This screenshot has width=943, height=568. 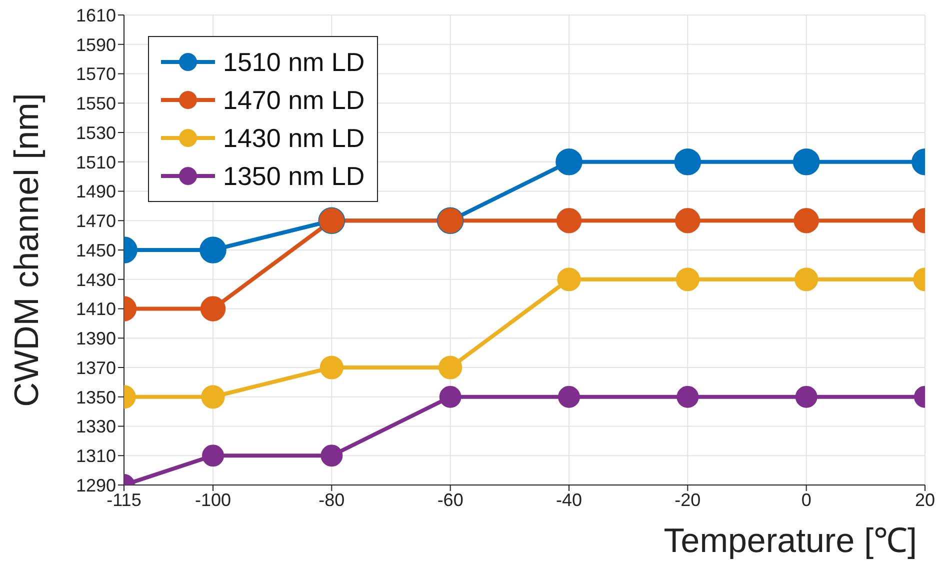 What do you see at coordinates (331, 500) in the screenshot?
I see `x-tick-label: -80` at bounding box center [331, 500].